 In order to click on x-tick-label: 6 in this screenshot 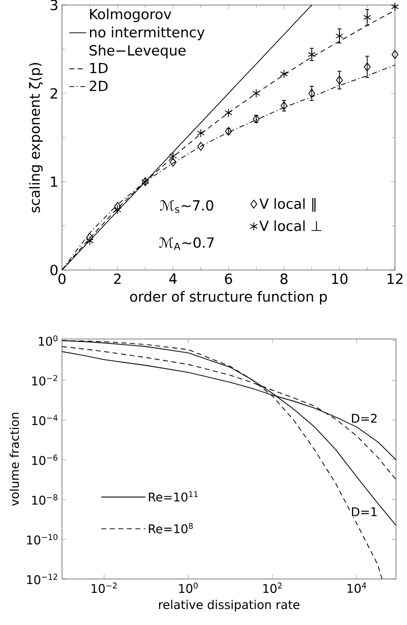, I will do `click(228, 279)`.